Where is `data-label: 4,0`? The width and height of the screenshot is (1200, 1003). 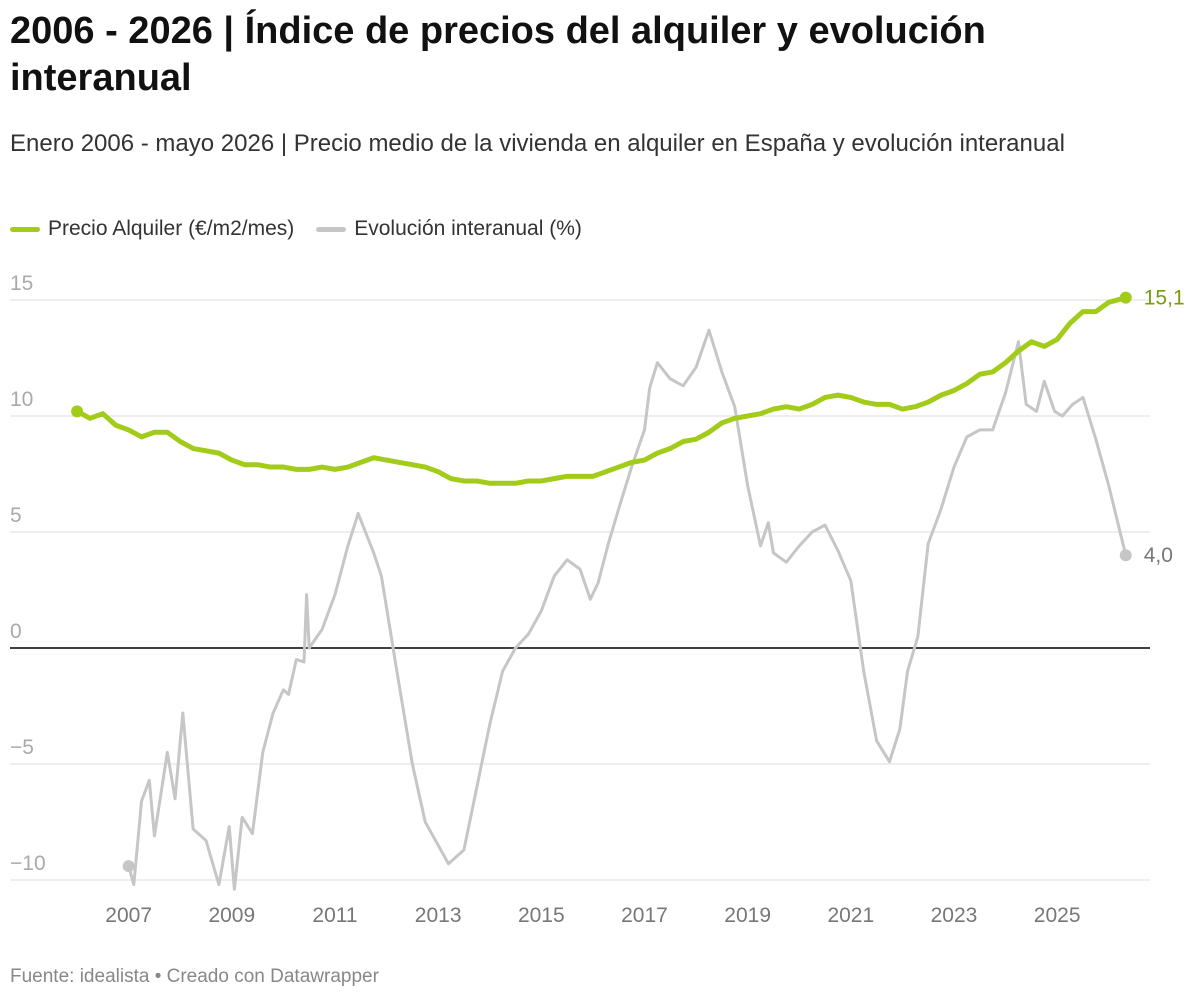
data-label: 4,0 is located at coordinates (1158, 555).